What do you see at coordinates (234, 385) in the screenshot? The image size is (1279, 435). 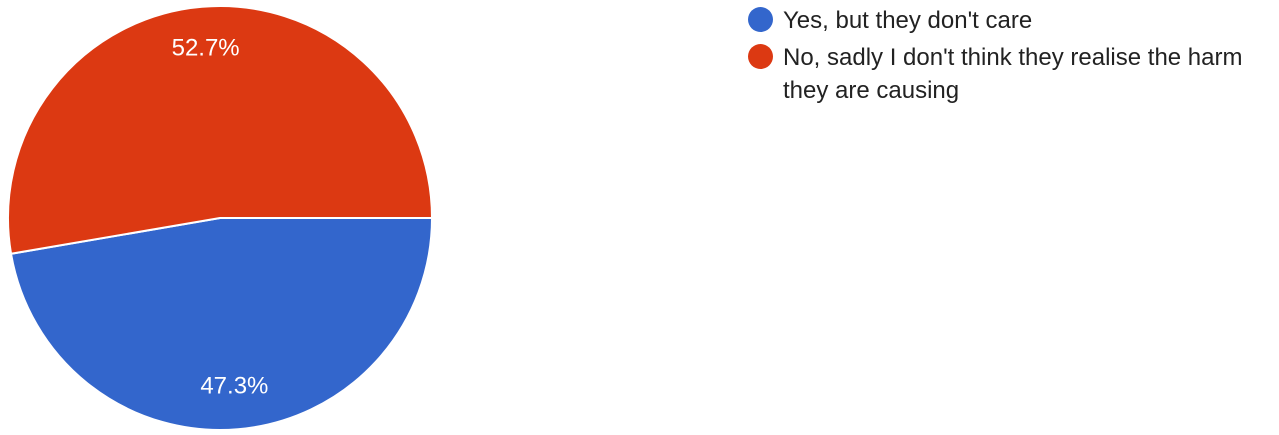 I see `slice-label-yes: 47.3%` at bounding box center [234, 385].